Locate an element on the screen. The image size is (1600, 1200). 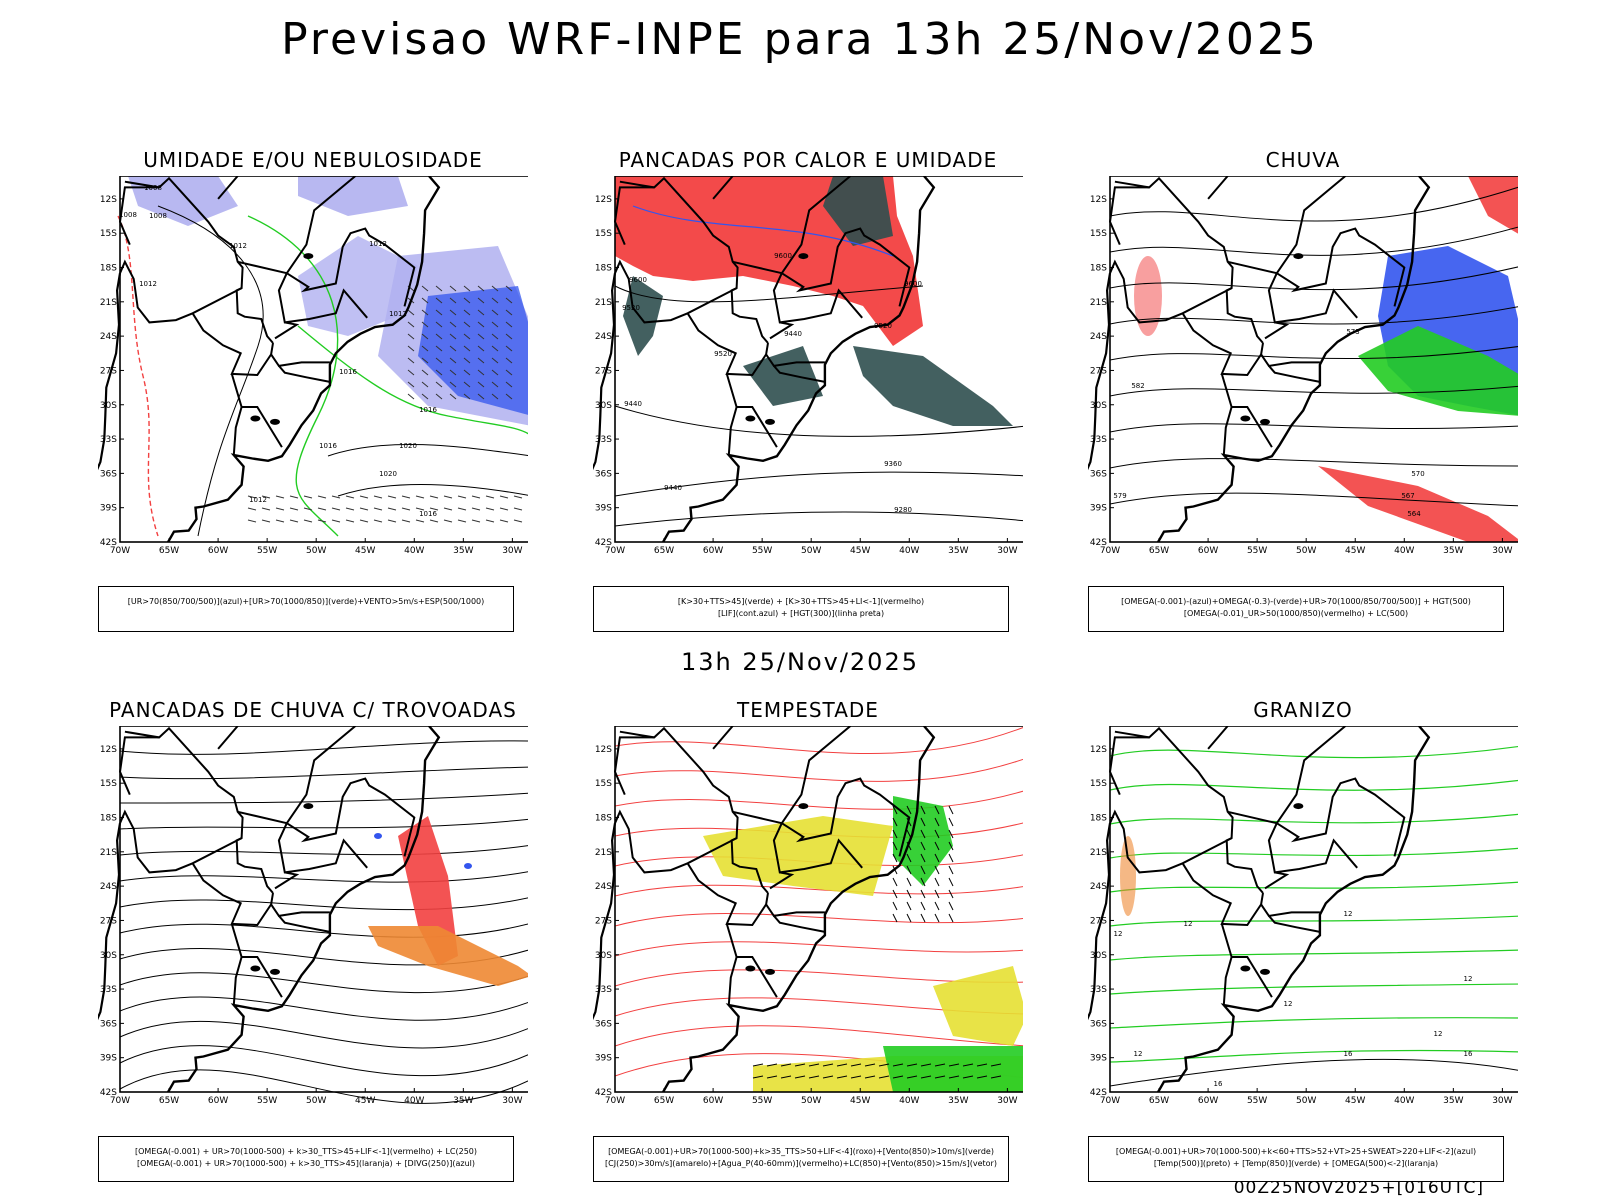
pacific-coastline is located at coordinates (110, 922).